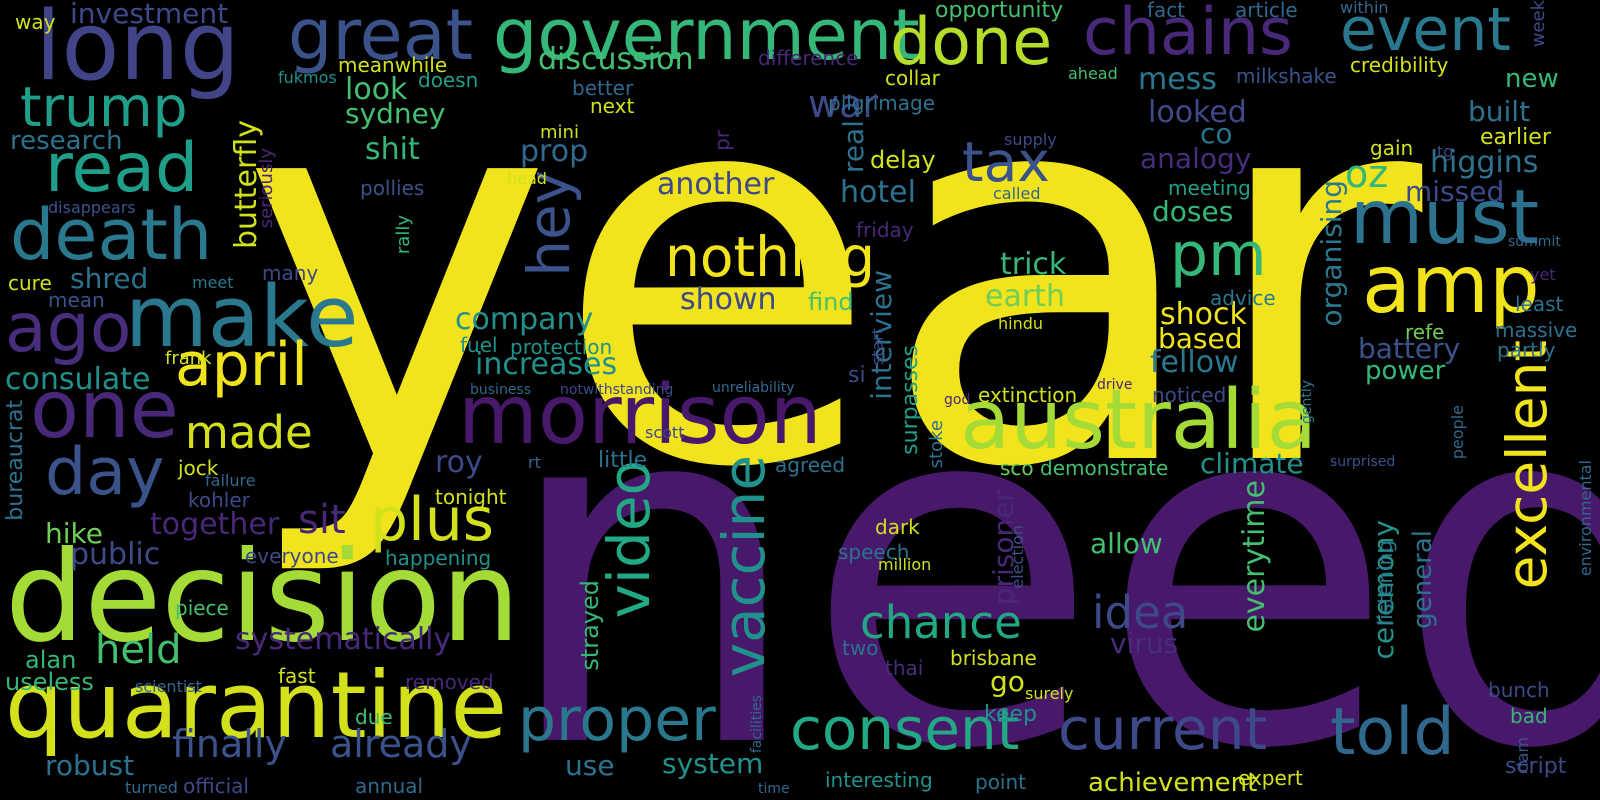 The height and width of the screenshot is (800, 1600). Describe the element at coordinates (393, 65) in the screenshot. I see `word-meanwhile: meanwhile` at that location.